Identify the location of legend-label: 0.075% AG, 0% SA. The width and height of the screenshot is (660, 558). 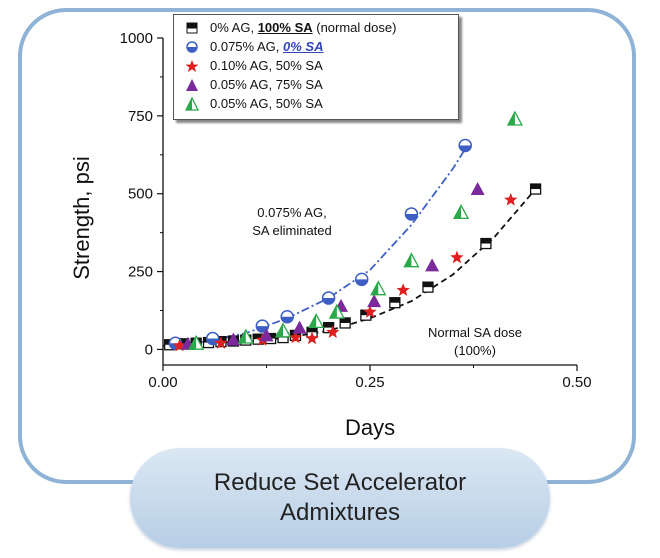
(267, 46).